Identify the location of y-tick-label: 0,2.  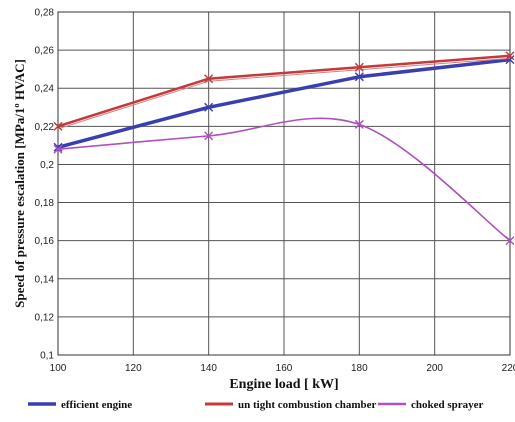
(47, 165).